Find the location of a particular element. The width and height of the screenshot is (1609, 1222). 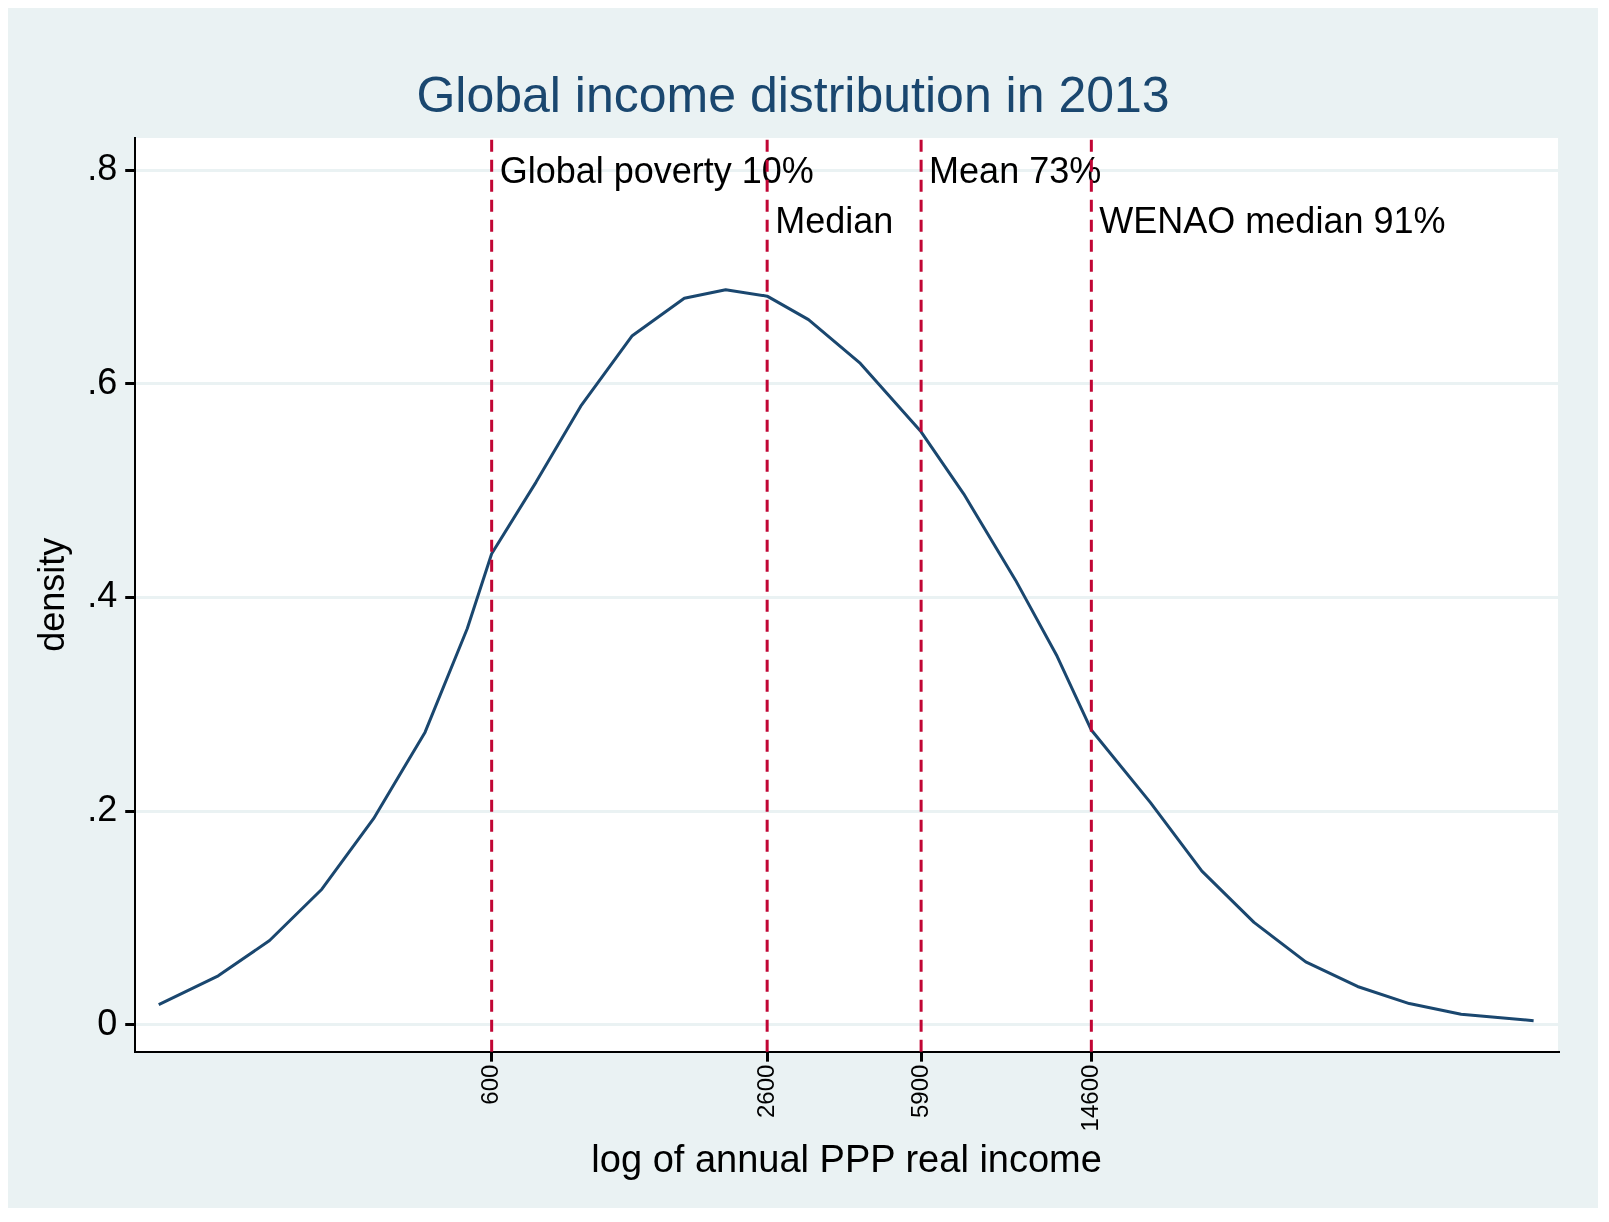

x-tick-label: 2600 is located at coordinates (765, 1091).